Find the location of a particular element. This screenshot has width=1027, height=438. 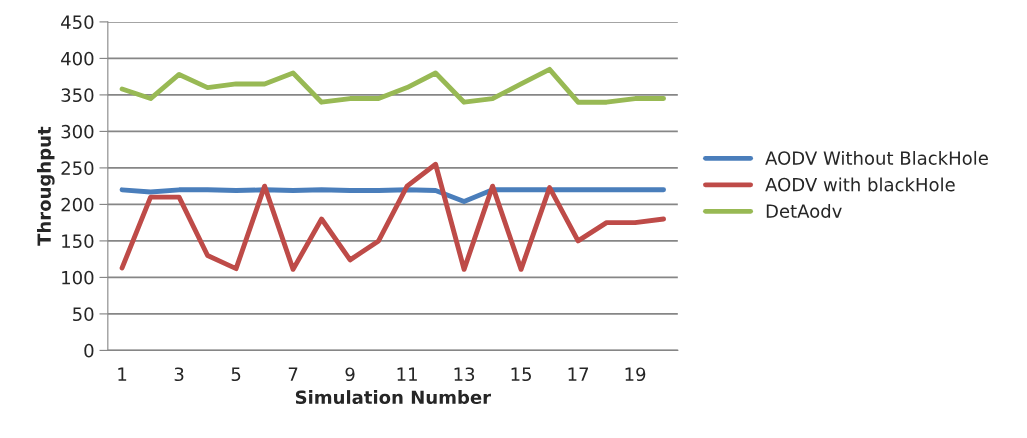

y-axis-title: Throughput is located at coordinates (46, 186).